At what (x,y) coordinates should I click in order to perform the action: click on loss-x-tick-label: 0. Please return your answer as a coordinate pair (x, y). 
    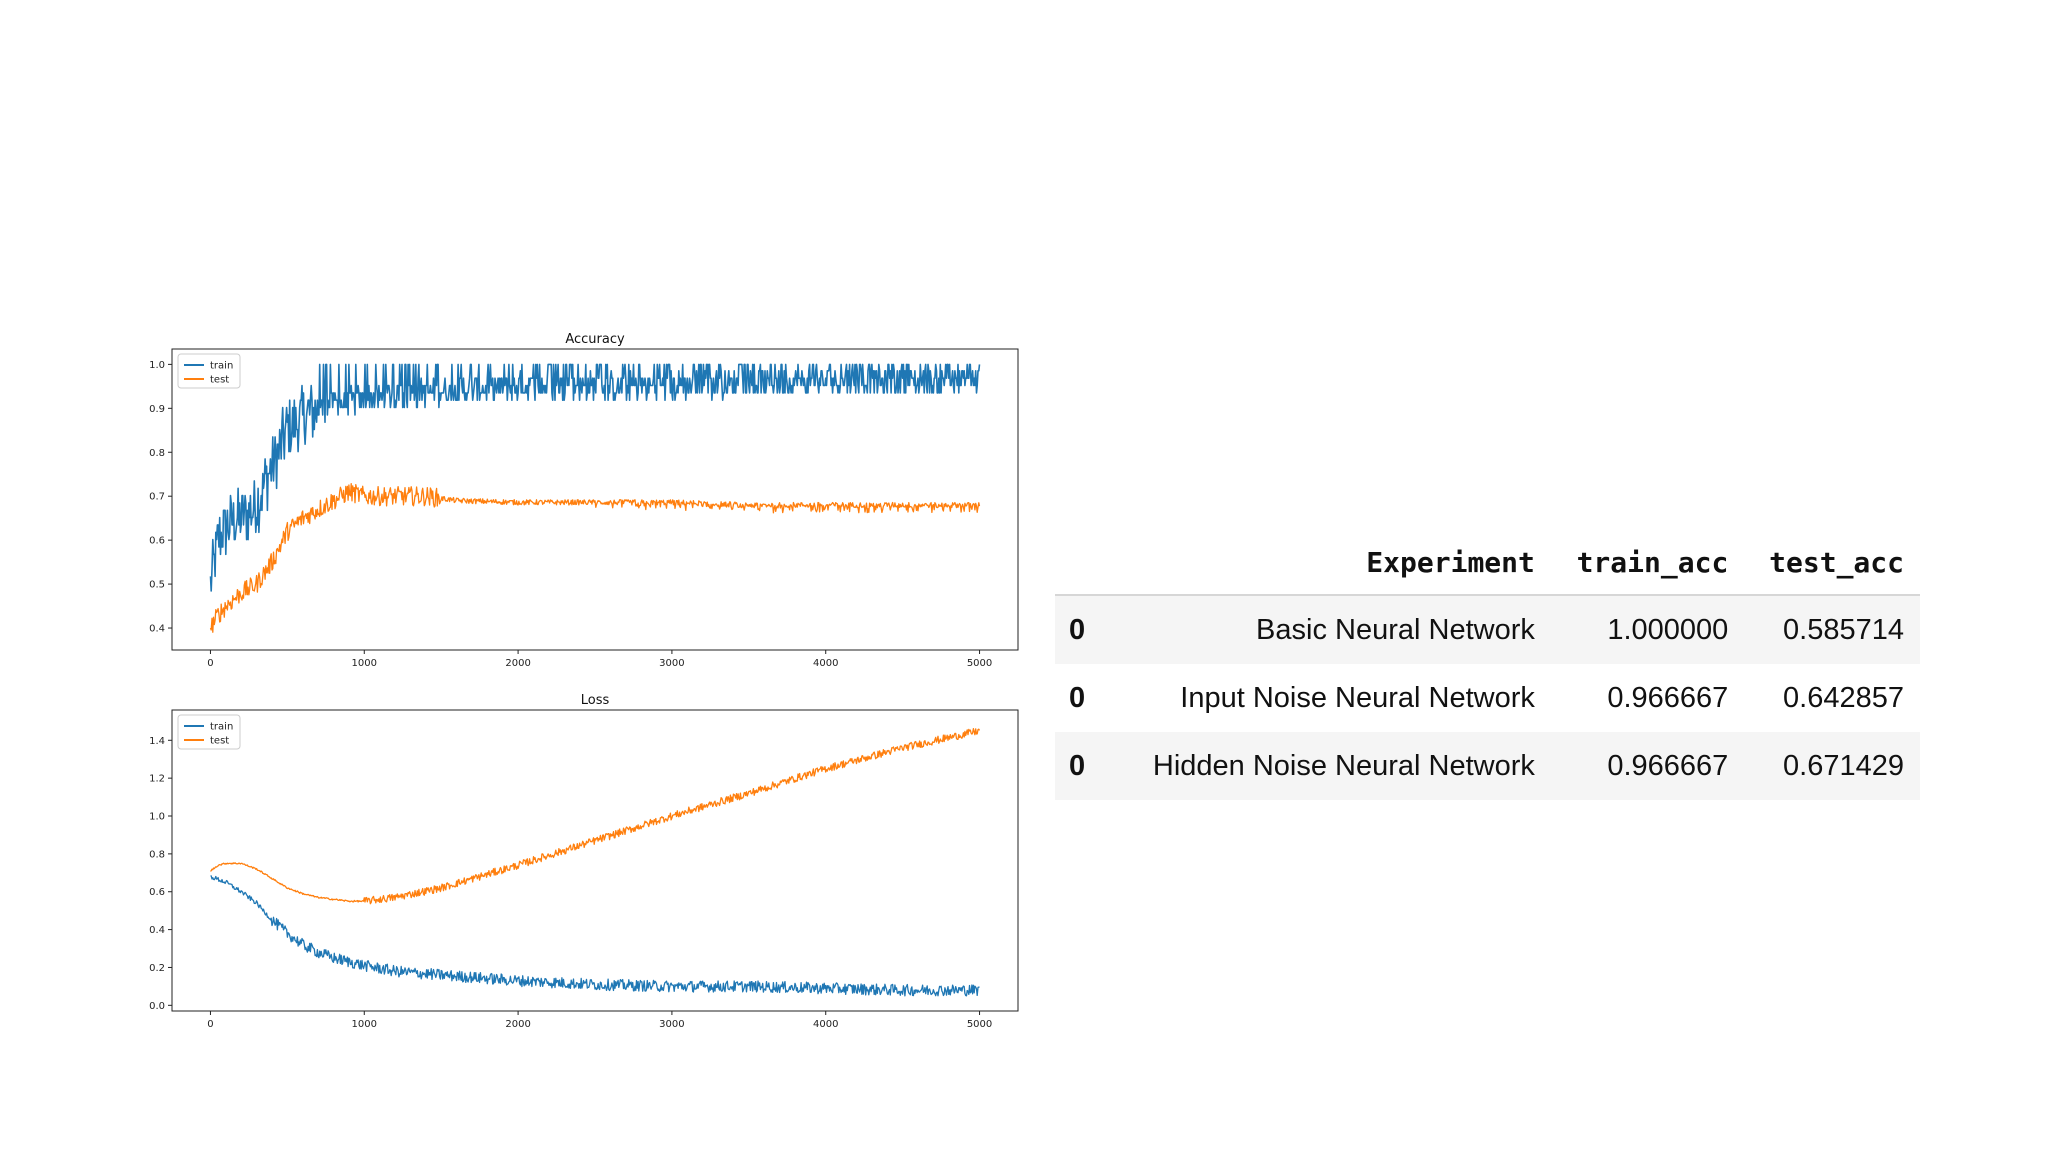
    Looking at the image, I should click on (210, 1024).